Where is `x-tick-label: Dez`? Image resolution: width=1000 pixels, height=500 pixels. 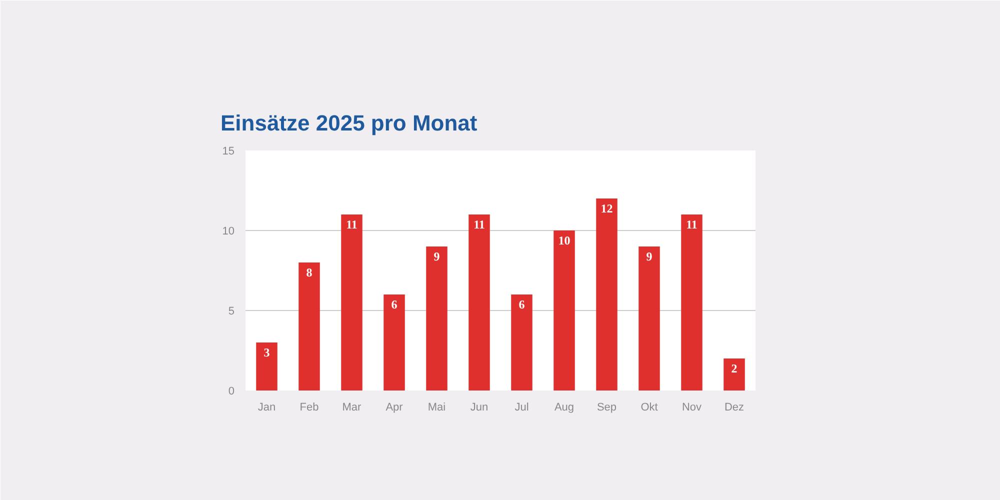 x-tick-label: Dez is located at coordinates (734, 408).